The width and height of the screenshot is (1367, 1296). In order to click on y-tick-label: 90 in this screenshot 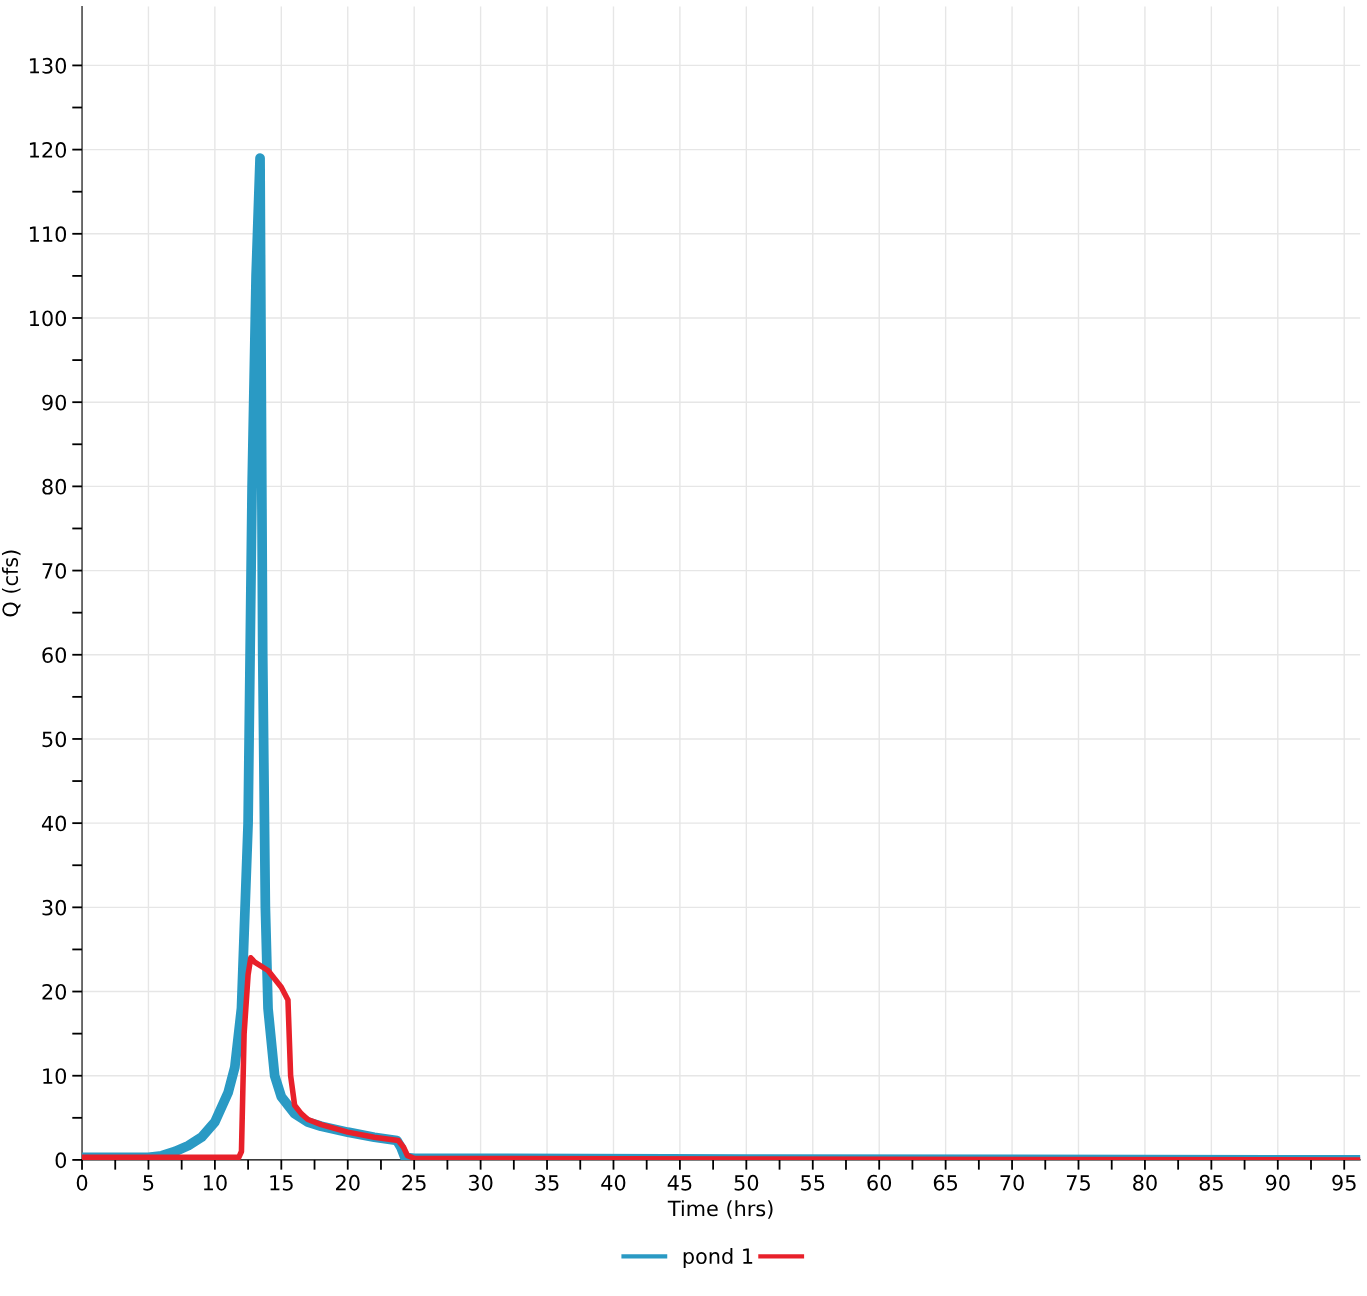, I will do `click(54, 402)`.